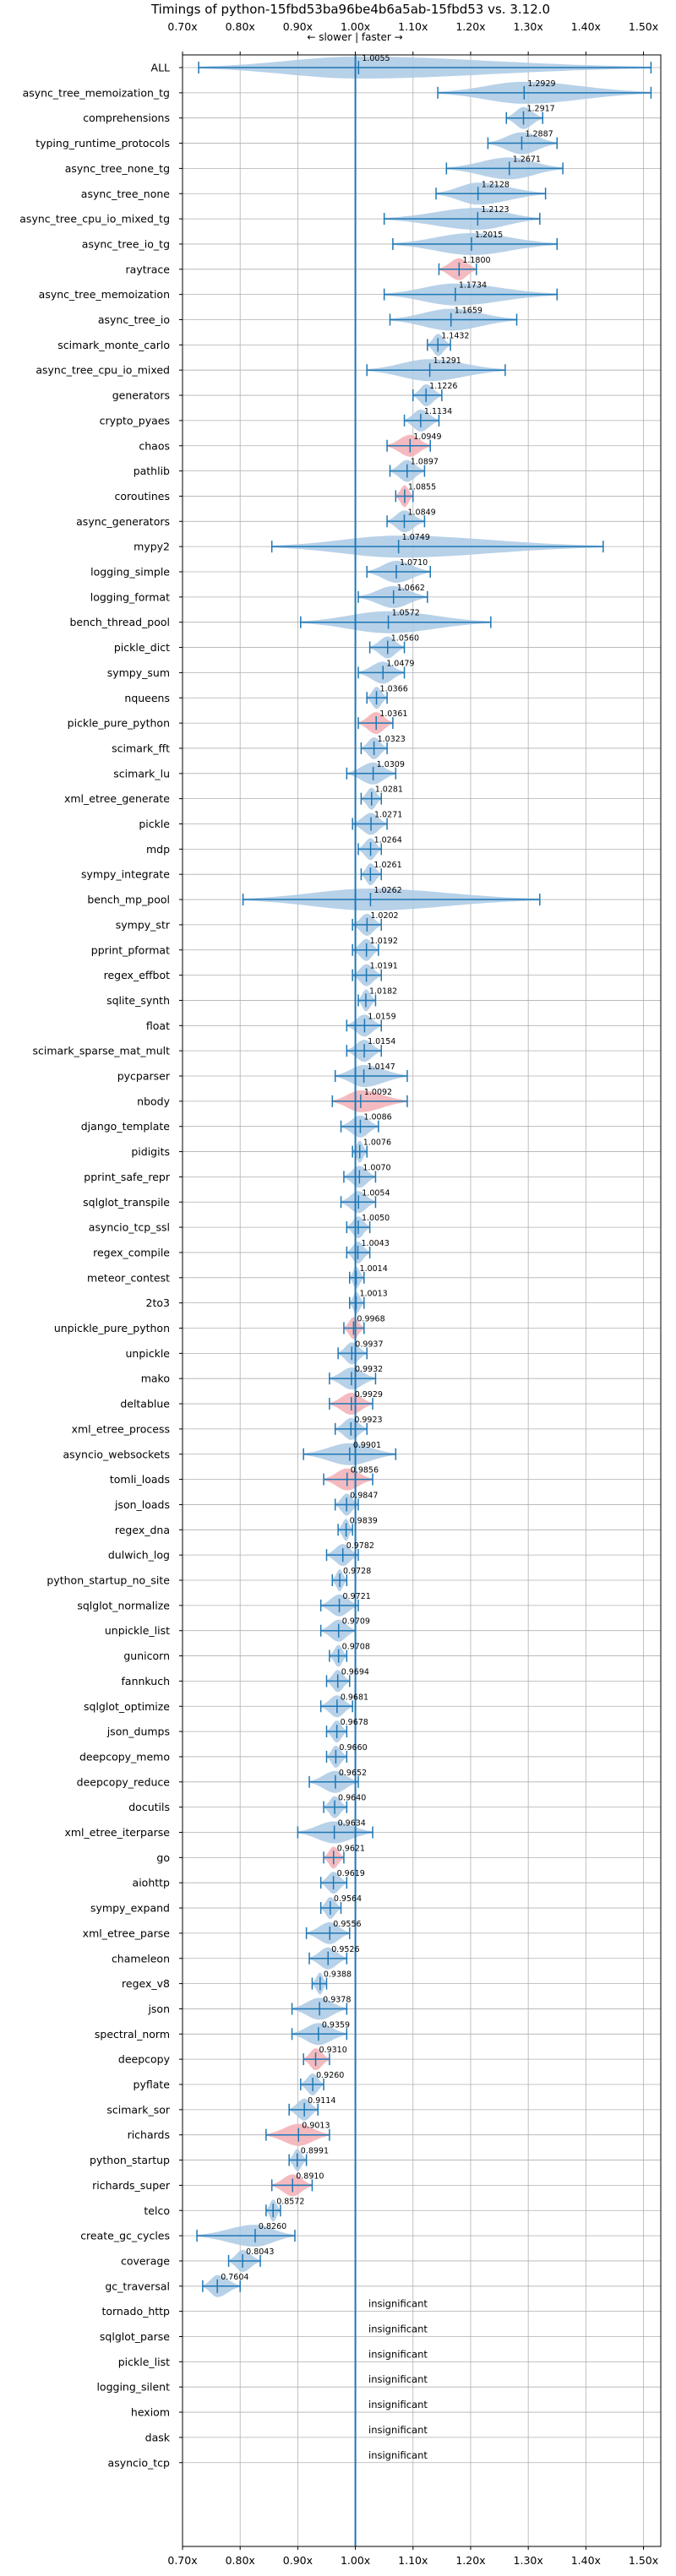 This screenshot has height=2576, width=676. Describe the element at coordinates (468, 311) in the screenshot. I see `median-value-label: 1.1659` at that location.